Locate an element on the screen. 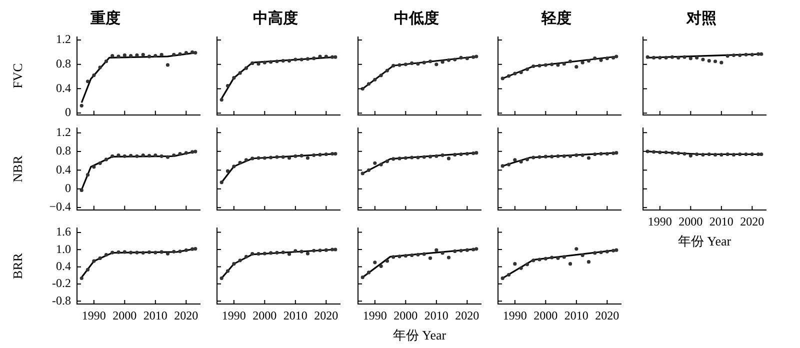 The height and width of the screenshot is (348, 800). y-tick-label: 0.8 is located at coordinates (63, 63).